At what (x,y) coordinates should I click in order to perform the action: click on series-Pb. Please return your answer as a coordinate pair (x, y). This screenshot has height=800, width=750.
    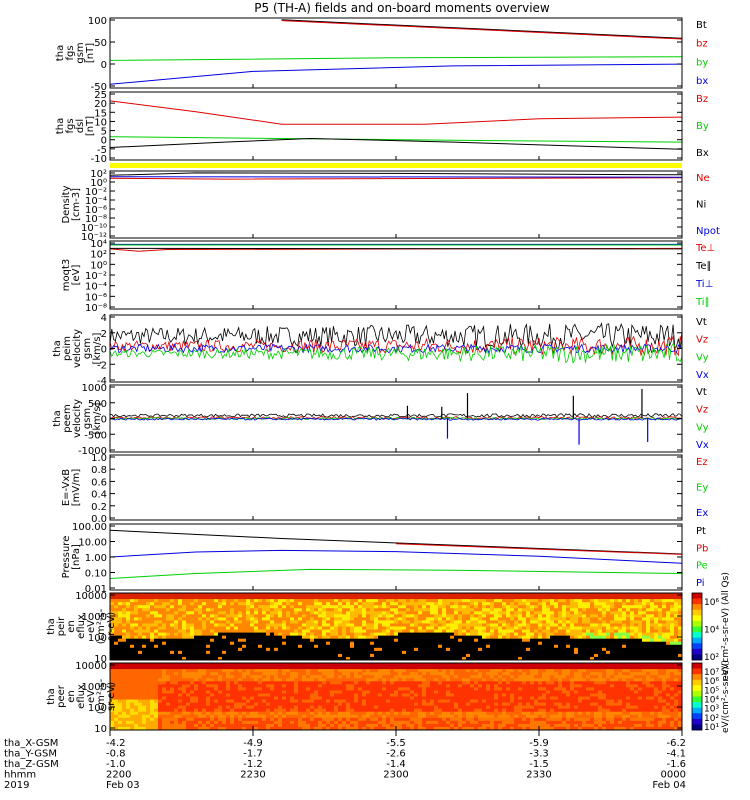
    Looking at the image, I should click on (539, 549).